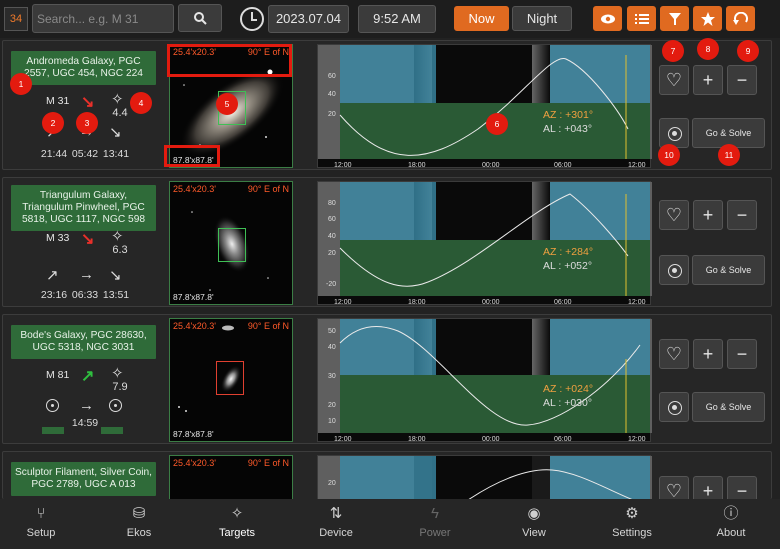 The width and height of the screenshot is (780, 549). Describe the element at coordinates (632, 512) in the screenshot. I see `settings-icon: ⚙` at that location.